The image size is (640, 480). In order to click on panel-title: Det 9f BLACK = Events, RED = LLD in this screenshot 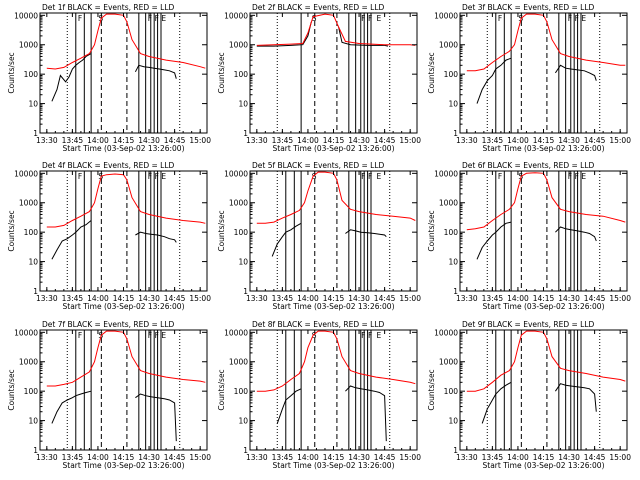, I will do `click(528, 324)`.